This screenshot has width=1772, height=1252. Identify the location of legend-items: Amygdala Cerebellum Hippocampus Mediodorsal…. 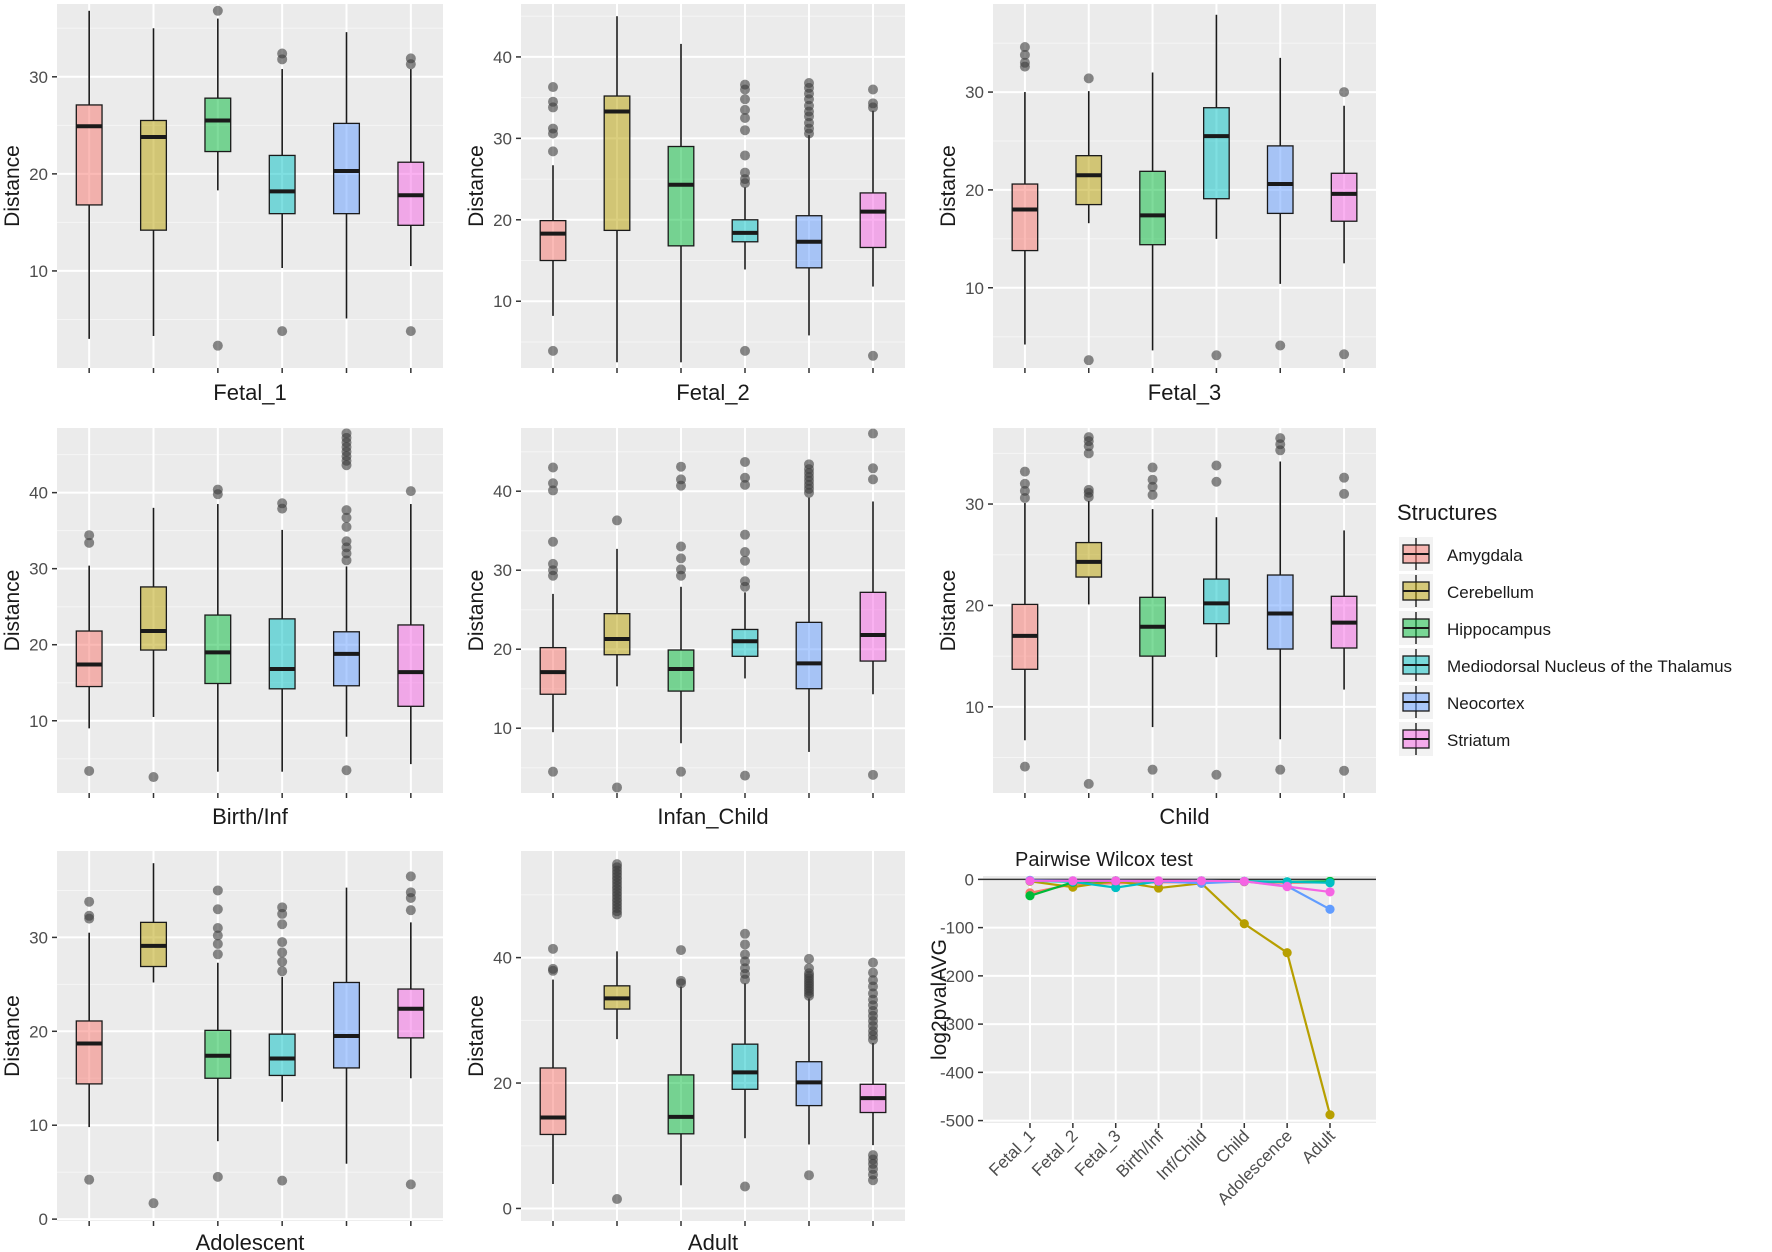
(1565, 646).